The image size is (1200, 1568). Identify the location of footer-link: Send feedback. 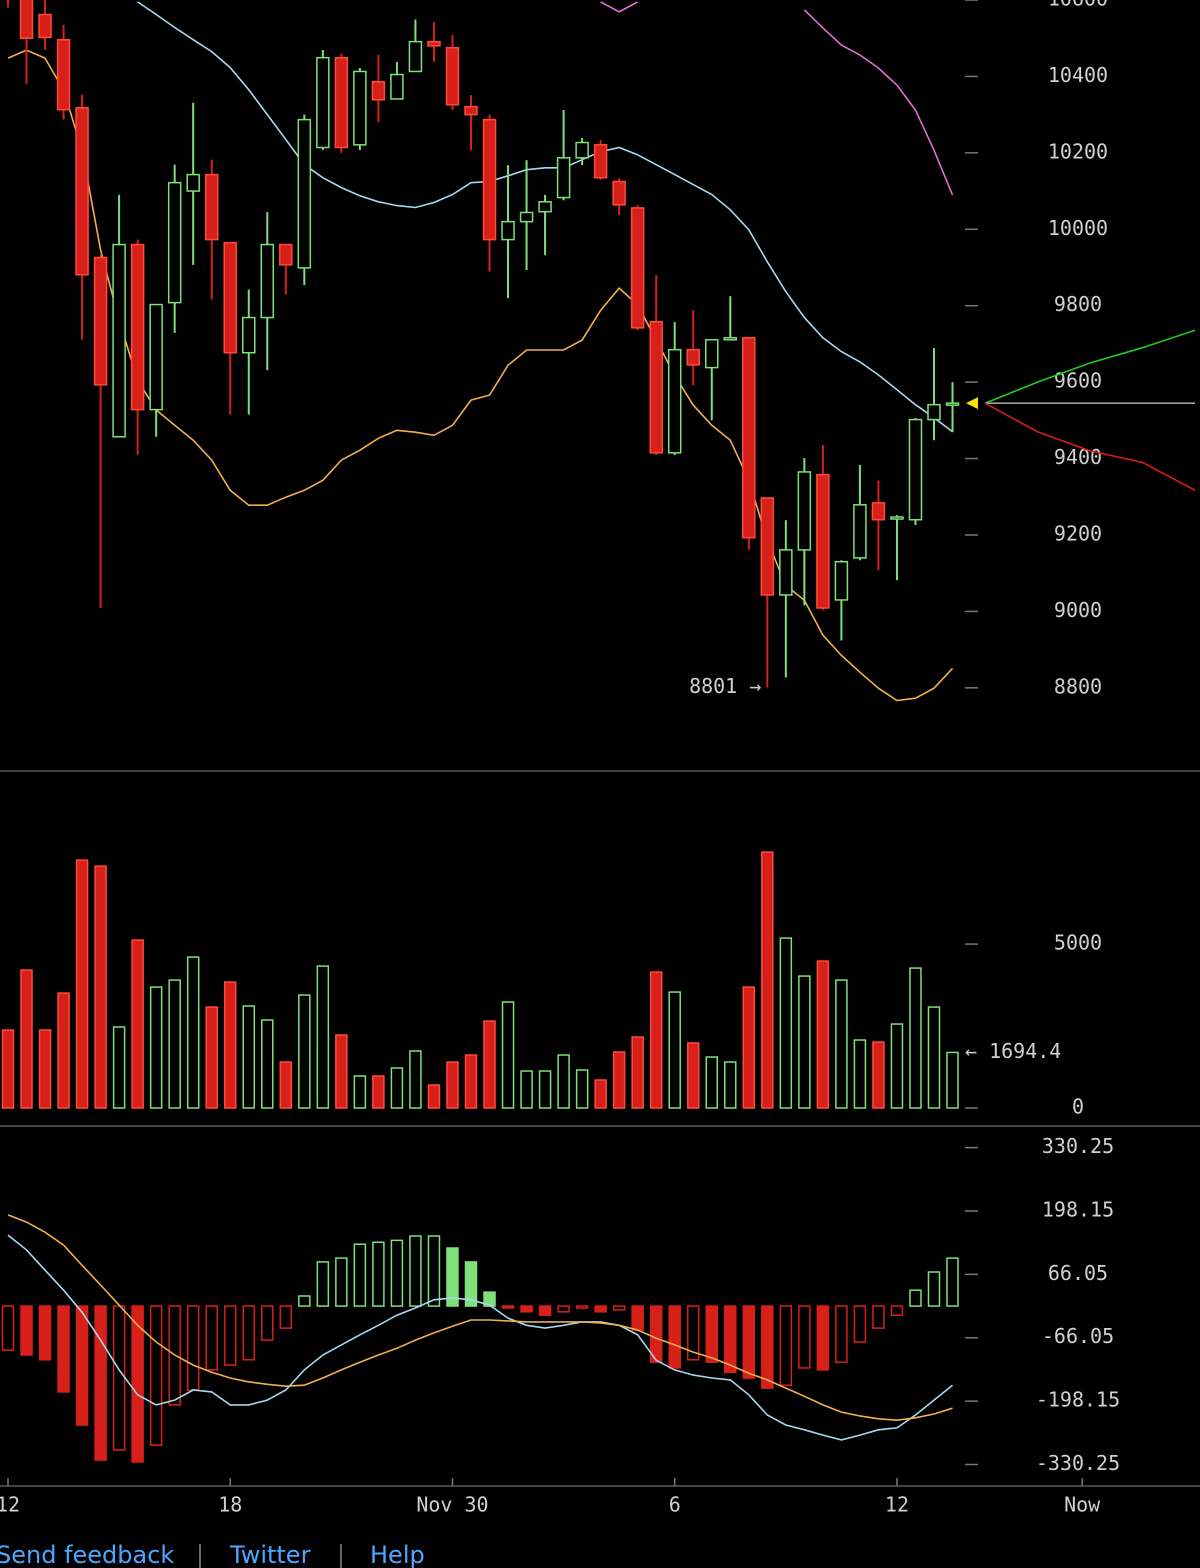
(87, 1554).